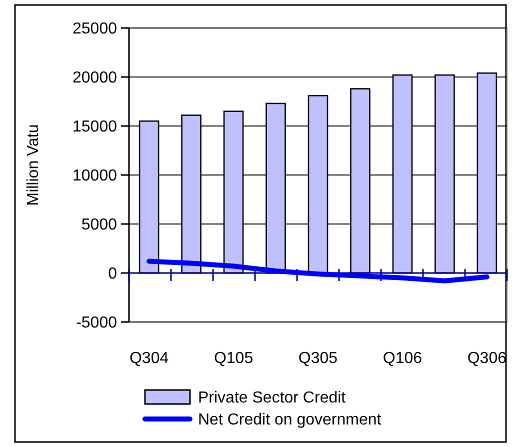 This screenshot has height=447, width=521. What do you see at coordinates (95, 176) in the screenshot?
I see `y-tick-label: 10000` at bounding box center [95, 176].